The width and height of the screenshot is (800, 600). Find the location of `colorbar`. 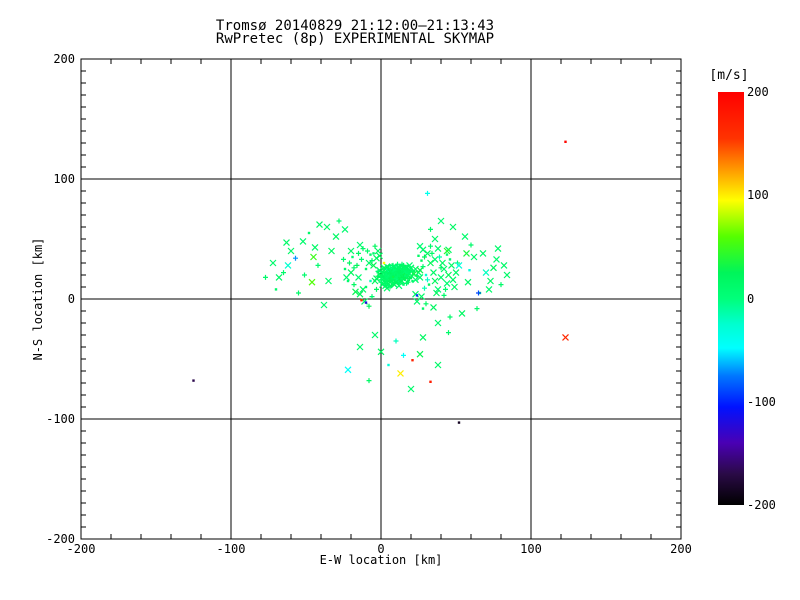

colorbar is located at coordinates (731, 298).